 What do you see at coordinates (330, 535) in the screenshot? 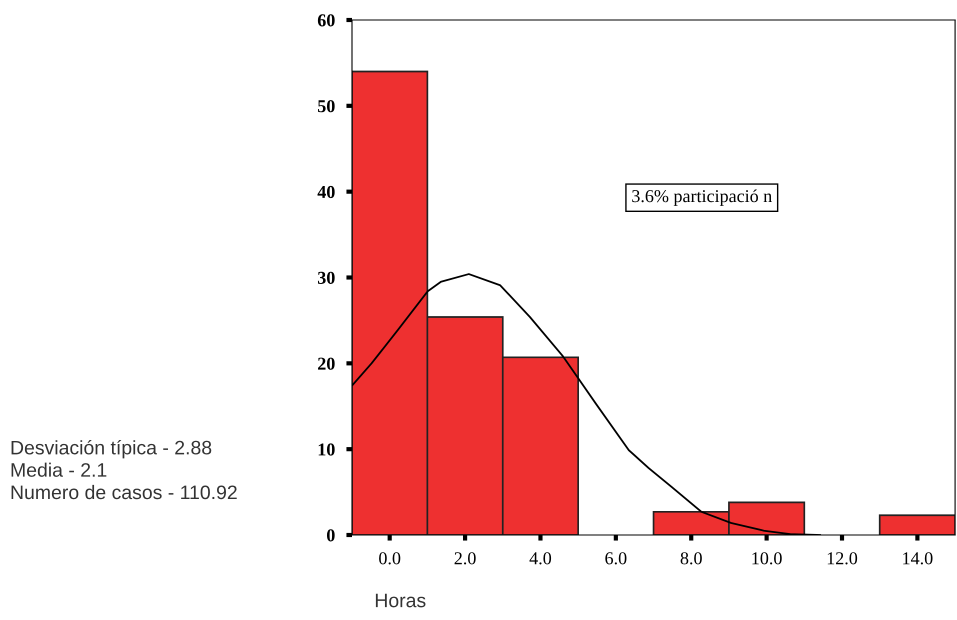
I see `y-tick-label: 0` at bounding box center [330, 535].